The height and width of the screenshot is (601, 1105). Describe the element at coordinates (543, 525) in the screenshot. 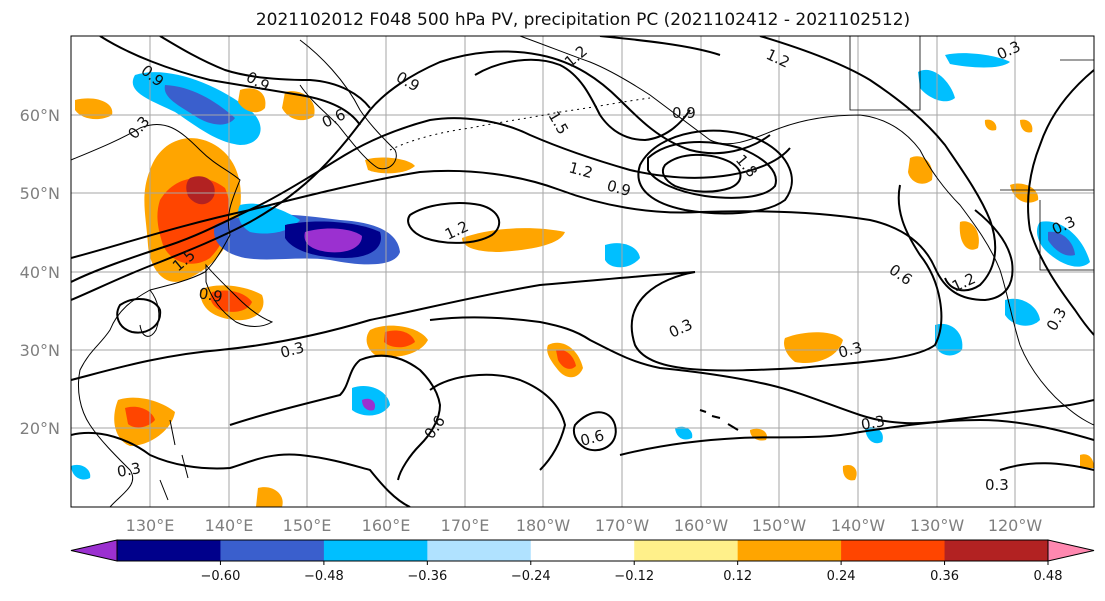

I see `lon-label: 180°W` at that location.